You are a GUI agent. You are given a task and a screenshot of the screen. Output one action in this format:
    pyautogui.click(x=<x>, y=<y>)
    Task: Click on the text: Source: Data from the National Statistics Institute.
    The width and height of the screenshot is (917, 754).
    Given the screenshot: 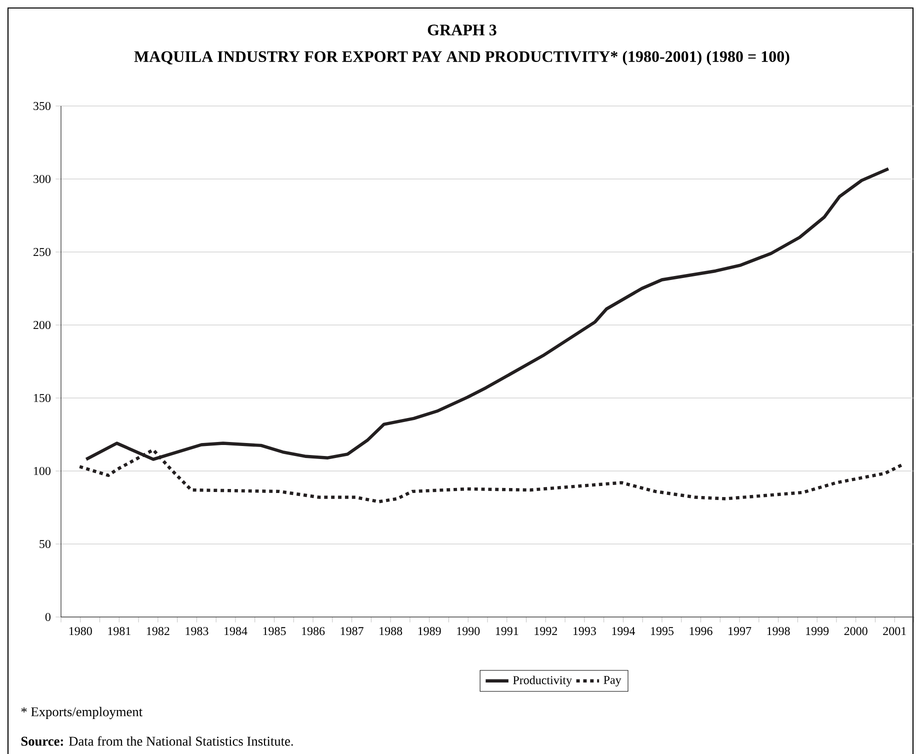 What is the action you would take?
    pyautogui.click(x=157, y=741)
    